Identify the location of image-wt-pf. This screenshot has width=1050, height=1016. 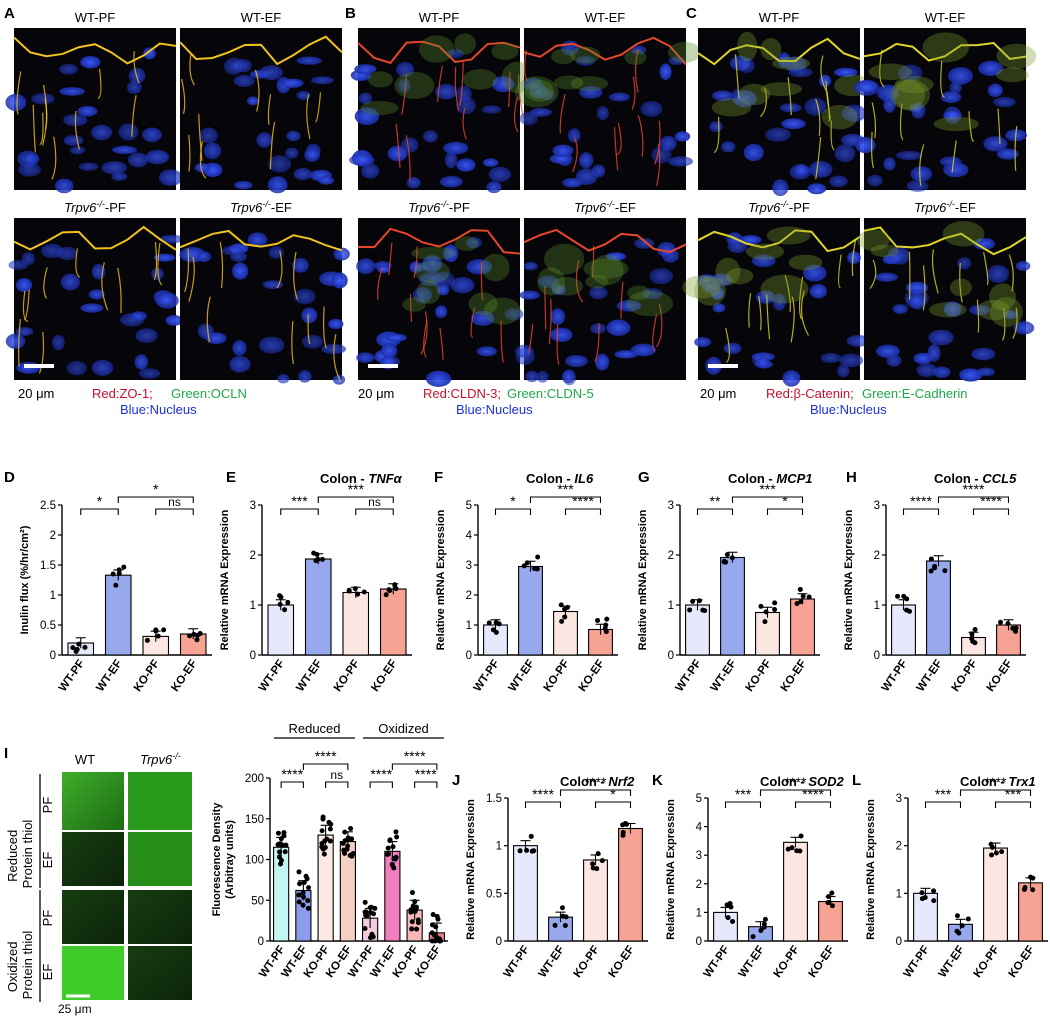
(94, 111).